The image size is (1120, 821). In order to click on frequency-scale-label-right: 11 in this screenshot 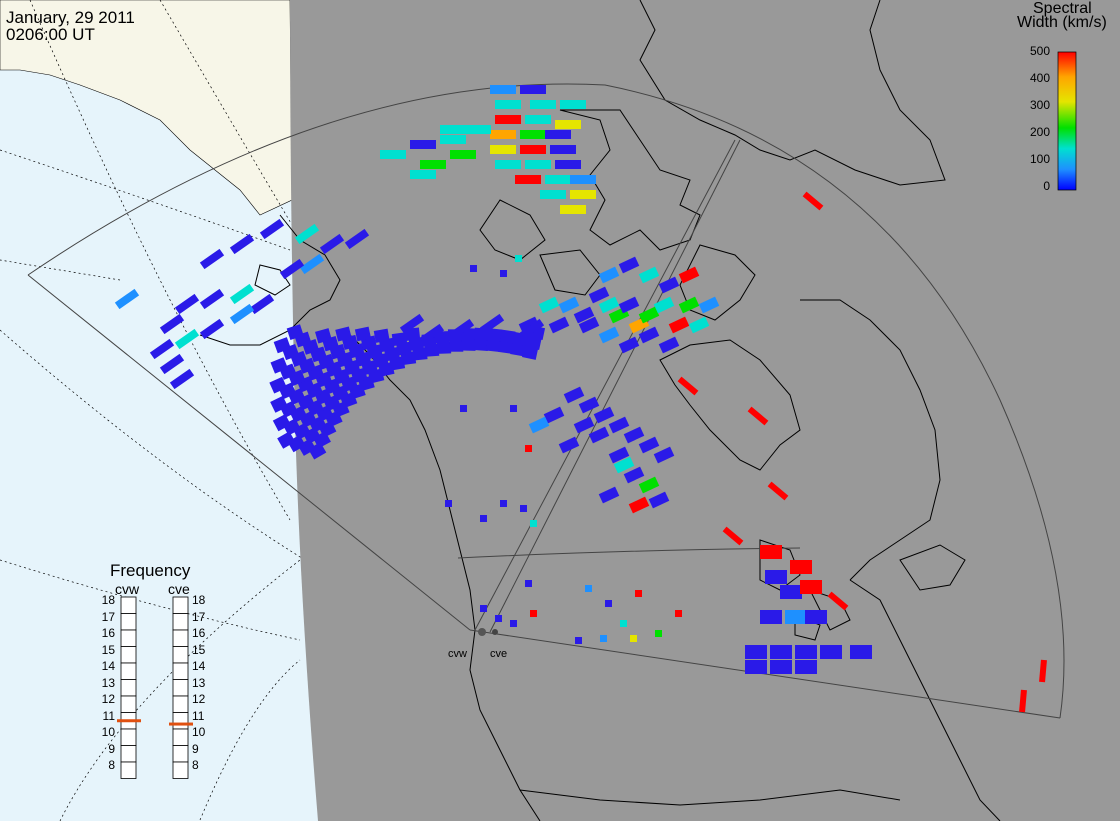, I will do `click(198, 715)`.